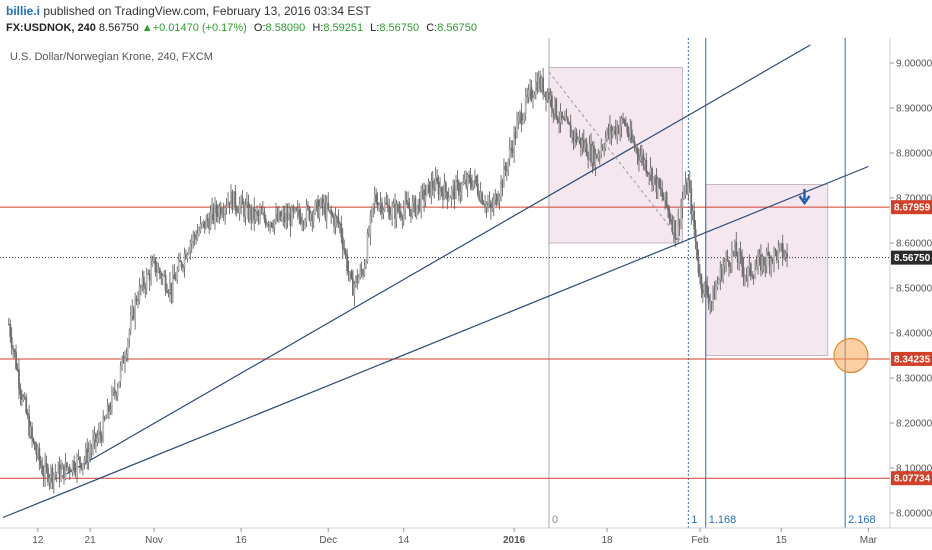 The width and height of the screenshot is (932, 550). Describe the element at coordinates (51, 28) in the screenshot. I see `symbol-label: FX:USDNOK, 240` at that location.